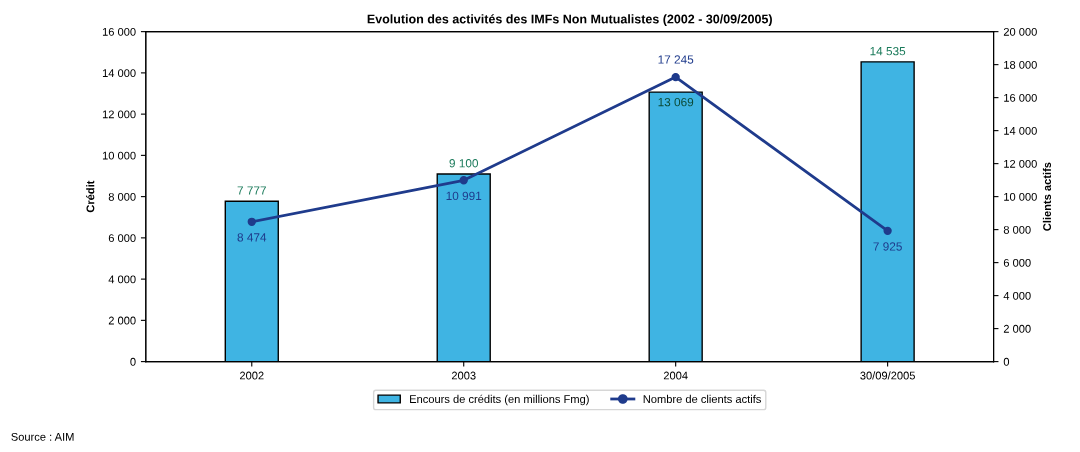 Image resolution: width=1080 pixels, height=452 pixels. Describe the element at coordinates (251, 190) in the screenshot. I see `data-label: 7 777` at that location.